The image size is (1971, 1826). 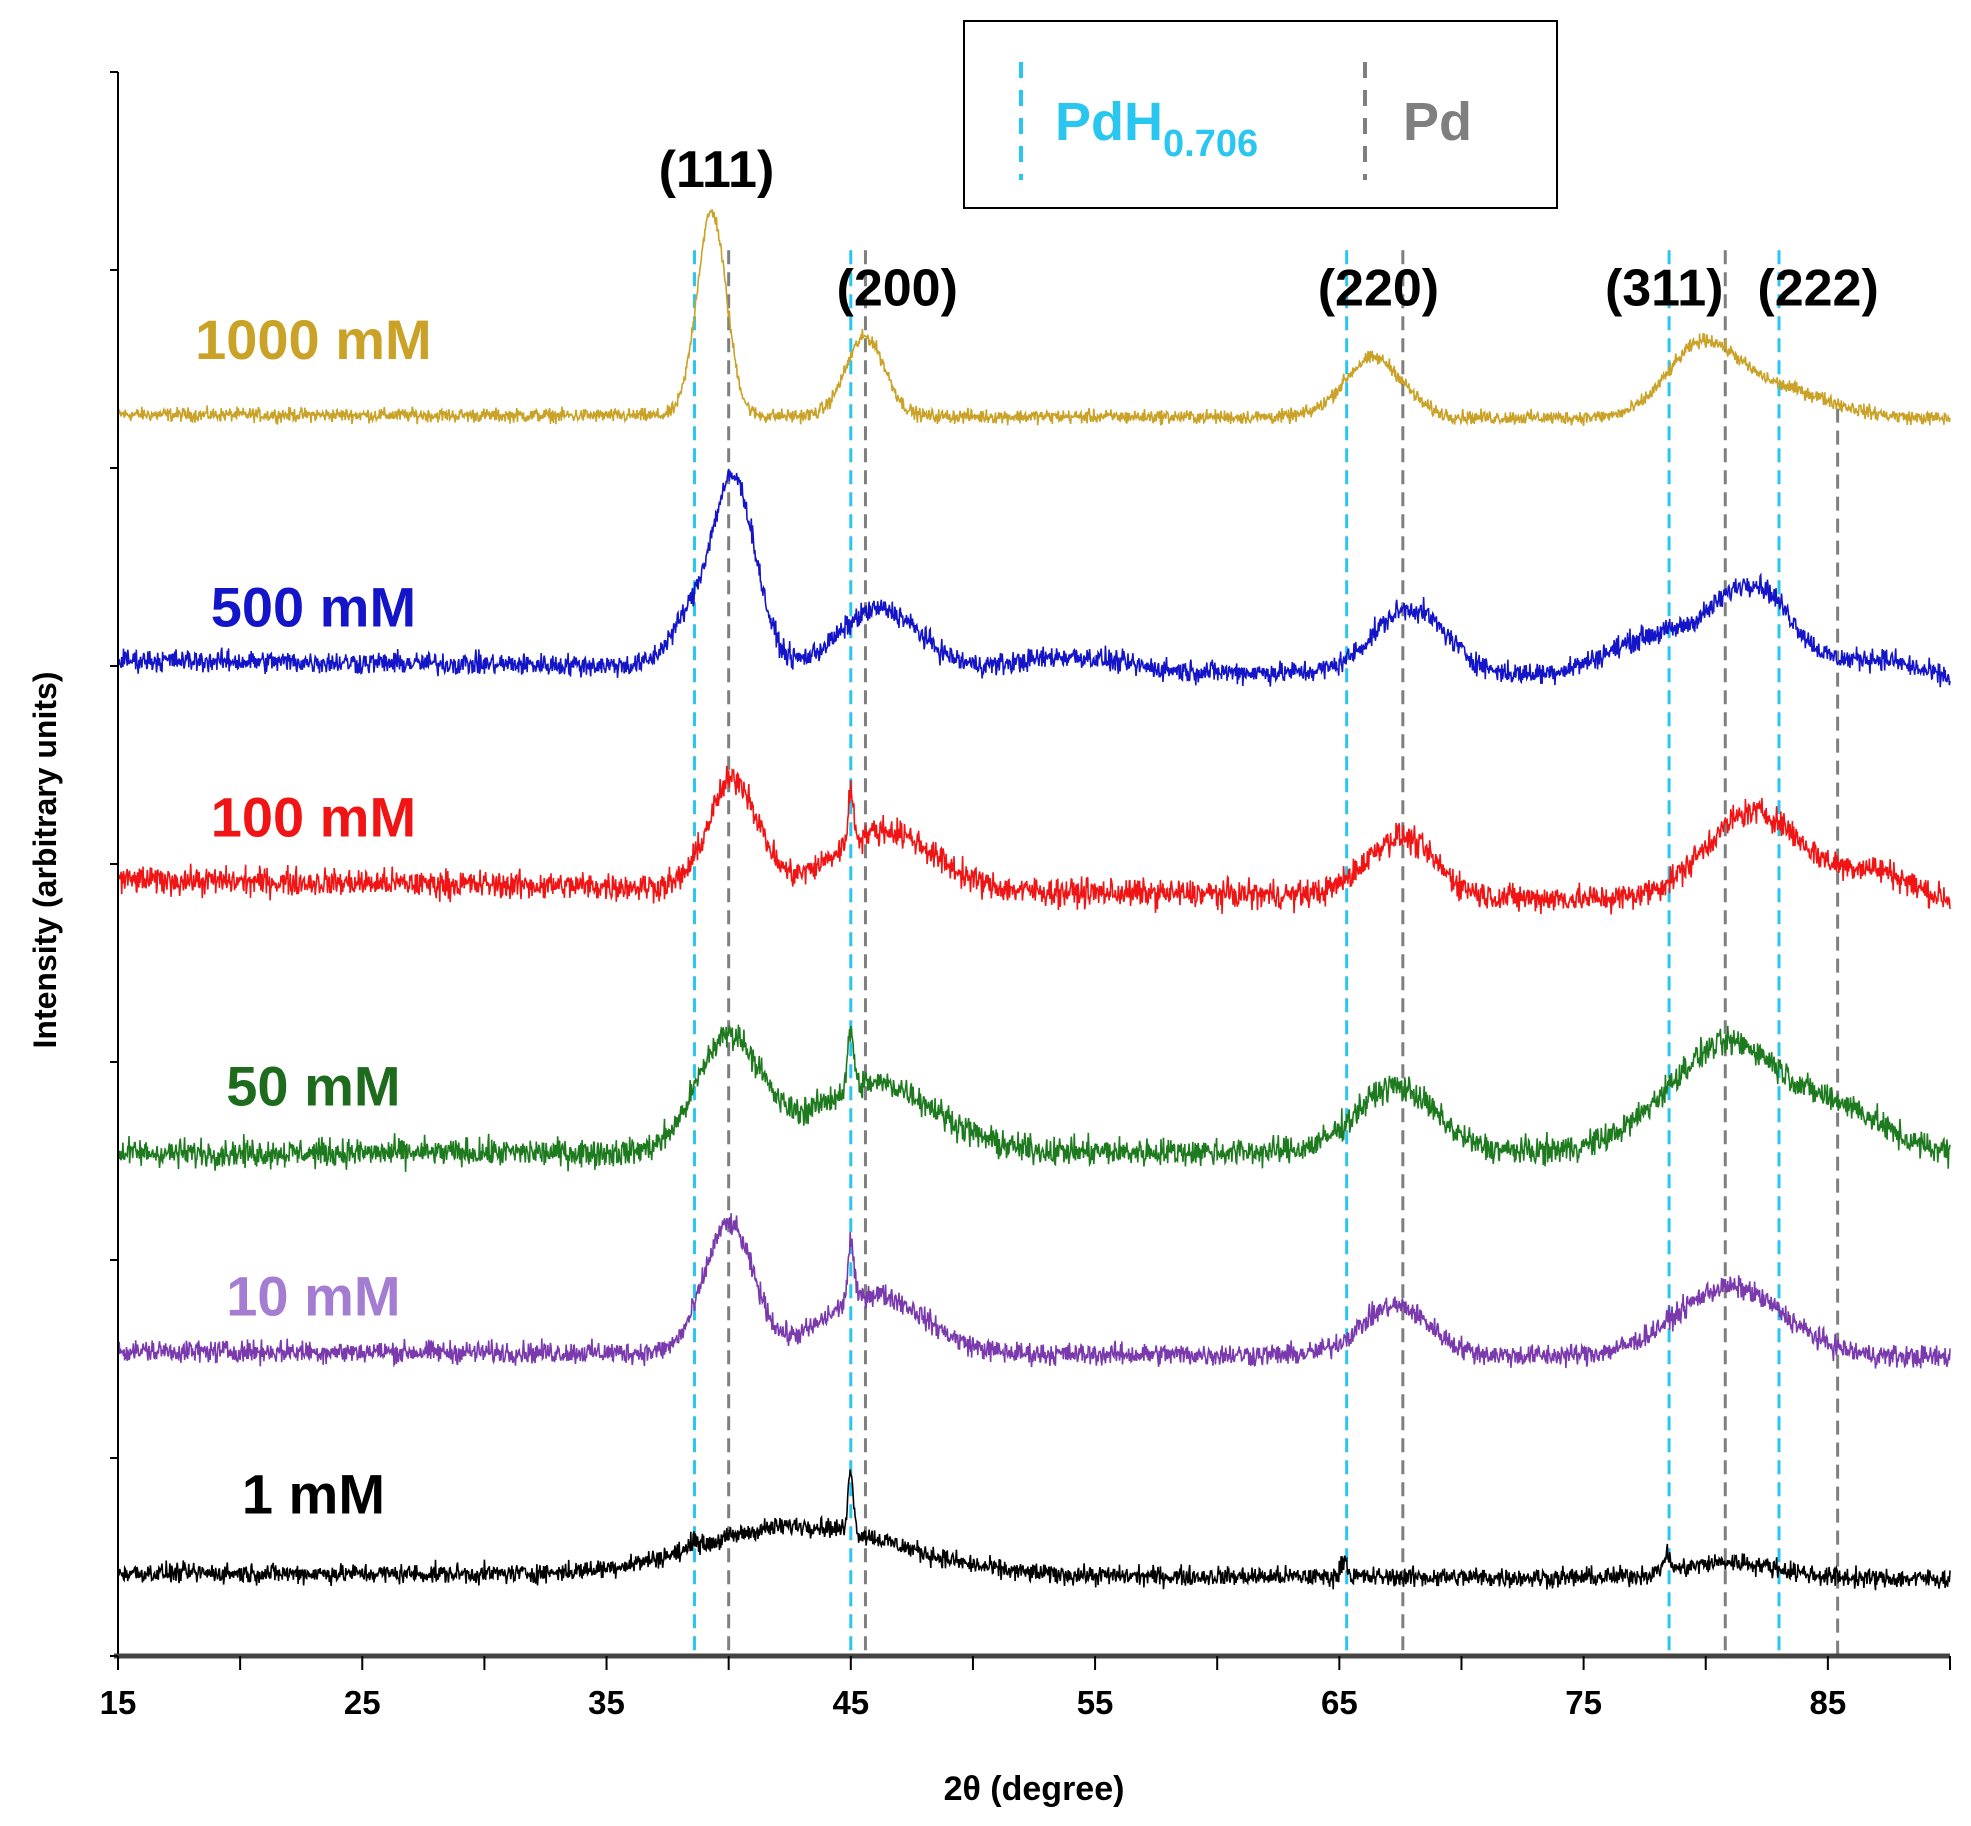 I want to click on legend-box, so click(x=1260, y=114).